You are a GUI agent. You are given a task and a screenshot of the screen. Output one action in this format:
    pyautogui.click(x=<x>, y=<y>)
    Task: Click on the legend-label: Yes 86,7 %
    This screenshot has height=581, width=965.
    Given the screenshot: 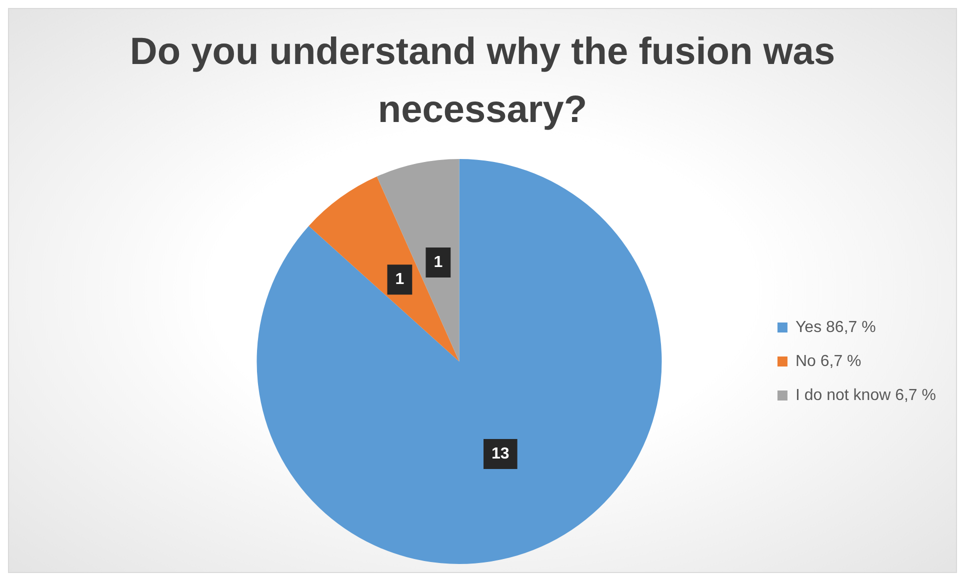 What is the action you would take?
    pyautogui.click(x=835, y=327)
    